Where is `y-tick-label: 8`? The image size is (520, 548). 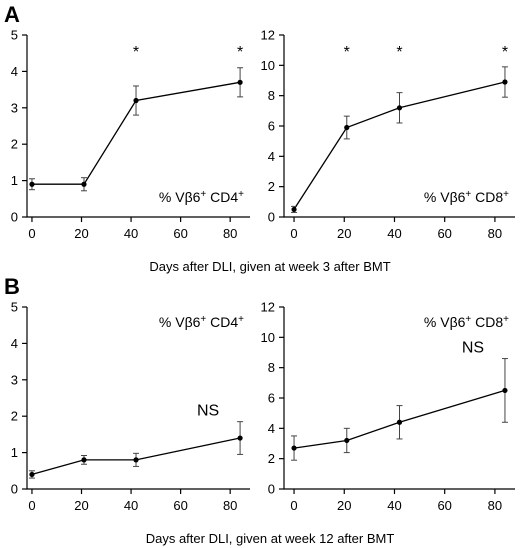 y-tick-label: 8 is located at coordinates (271, 367).